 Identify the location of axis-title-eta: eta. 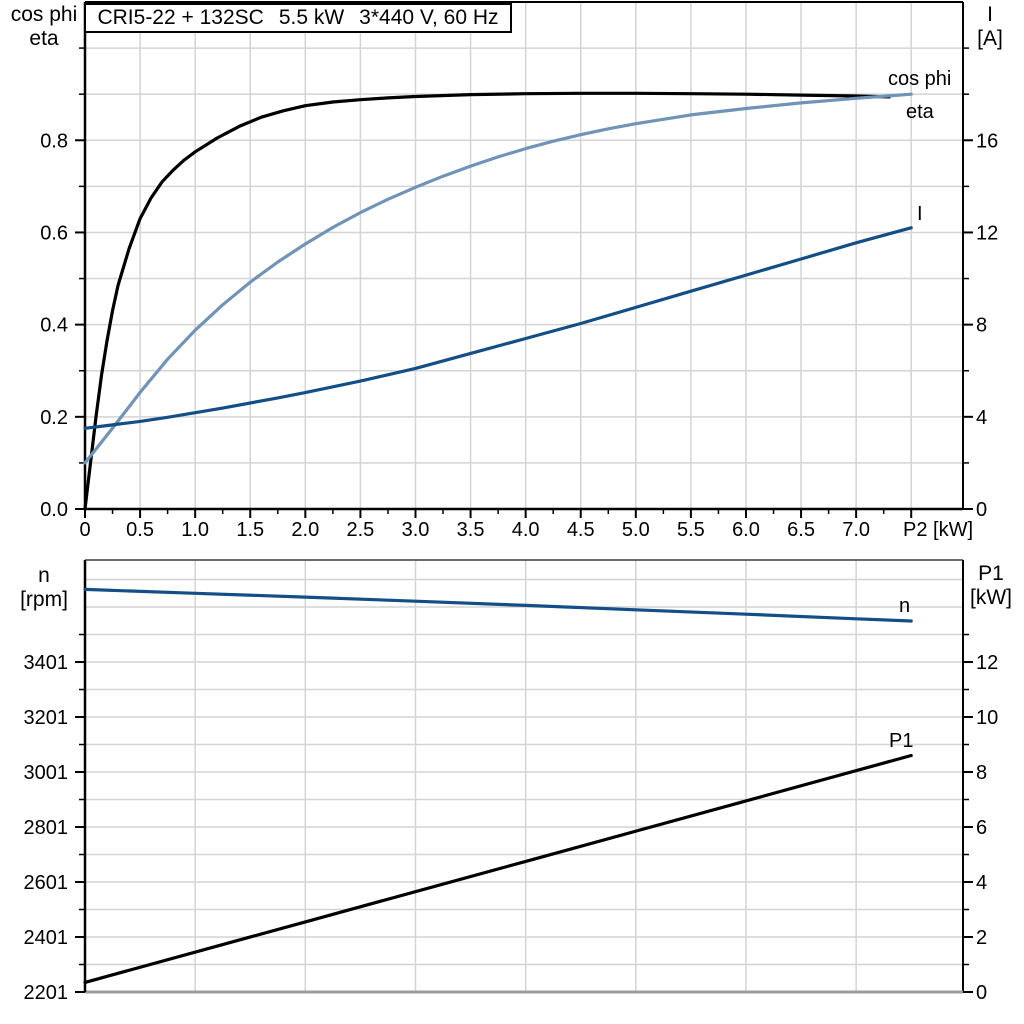
(44, 38).